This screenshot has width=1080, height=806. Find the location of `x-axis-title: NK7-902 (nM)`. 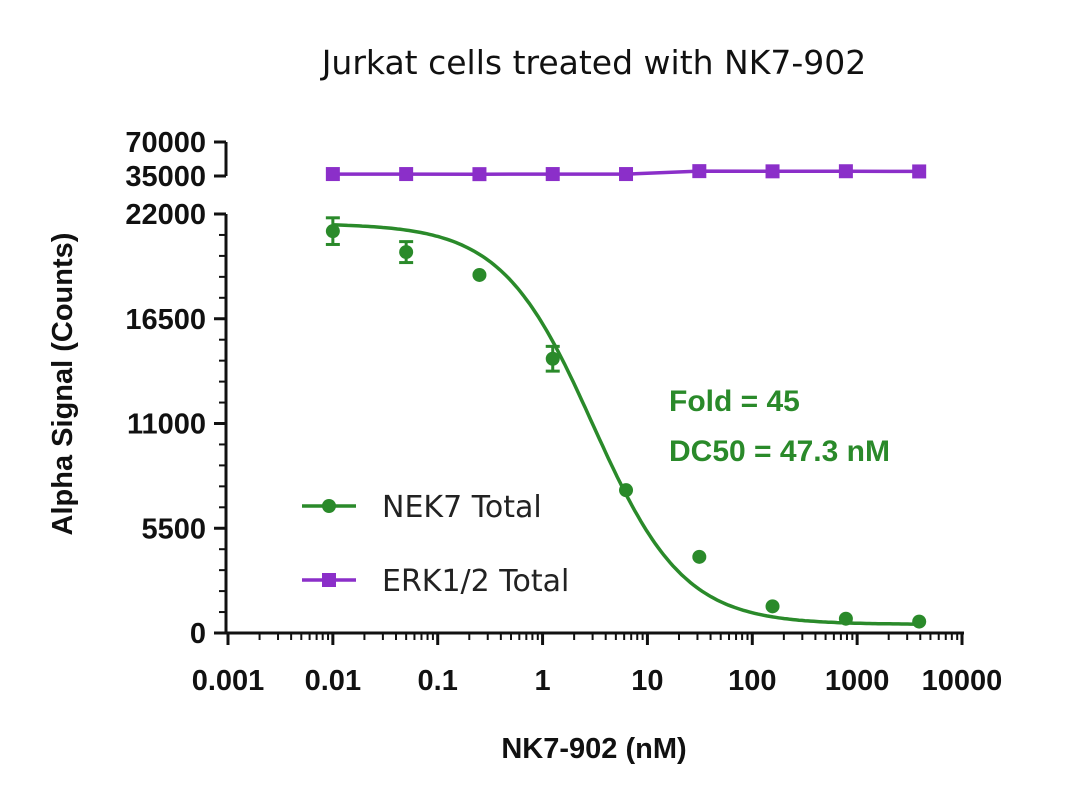

x-axis-title: NK7-902 (nM) is located at coordinates (593, 749).